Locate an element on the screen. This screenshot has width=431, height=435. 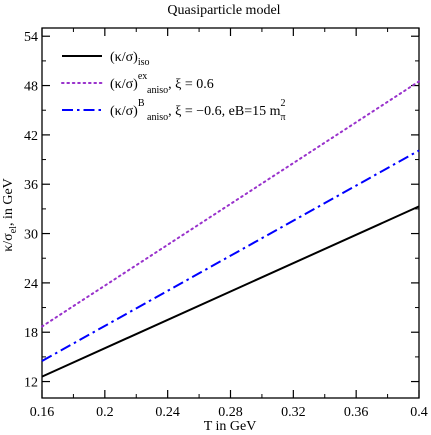
x-tick-label: 0.32 is located at coordinates (293, 412).